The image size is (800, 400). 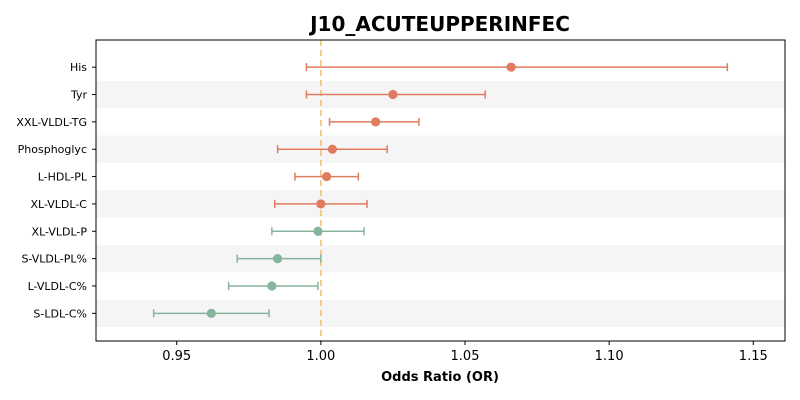 I want to click on x-tick-label: 1.05, so click(x=465, y=356).